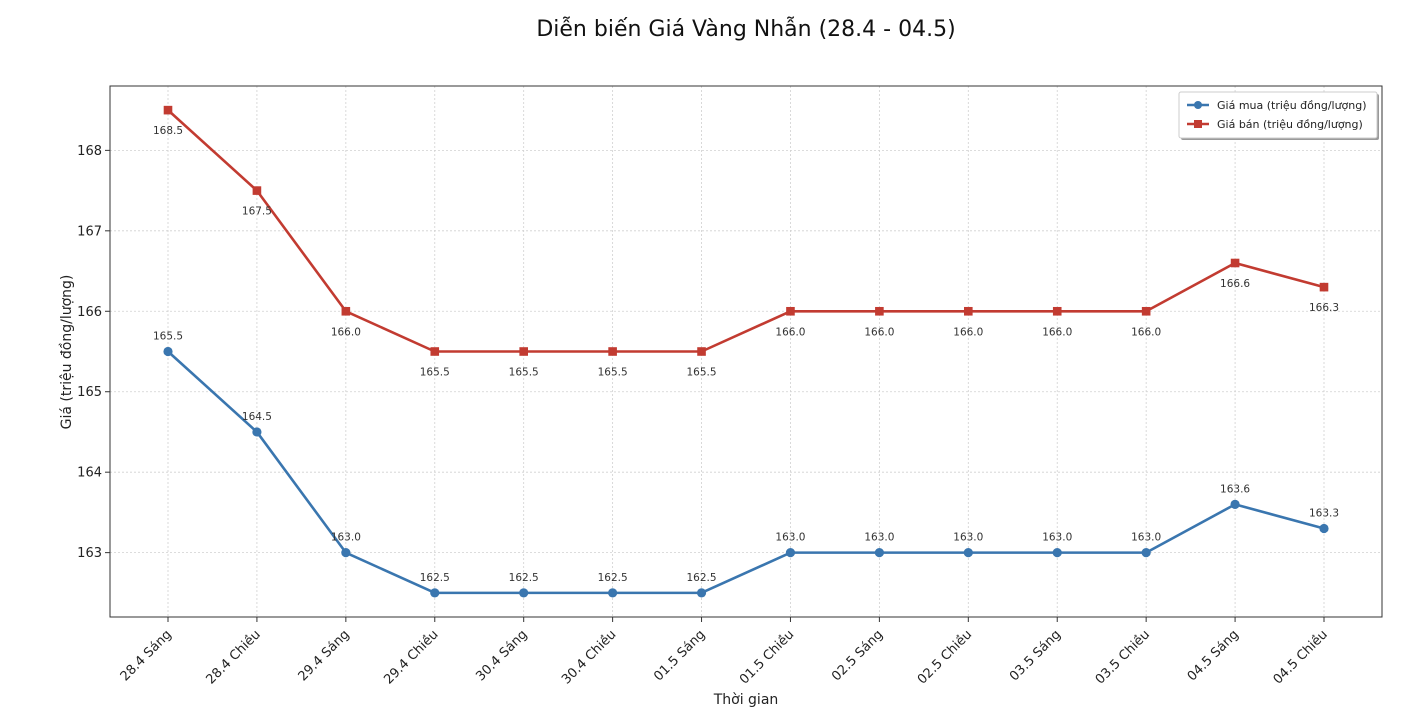 This screenshot has height=726, width=1418. What do you see at coordinates (1213, 655) in the screenshot?
I see `x-tick-label: 04.5 Sáng` at bounding box center [1213, 655].